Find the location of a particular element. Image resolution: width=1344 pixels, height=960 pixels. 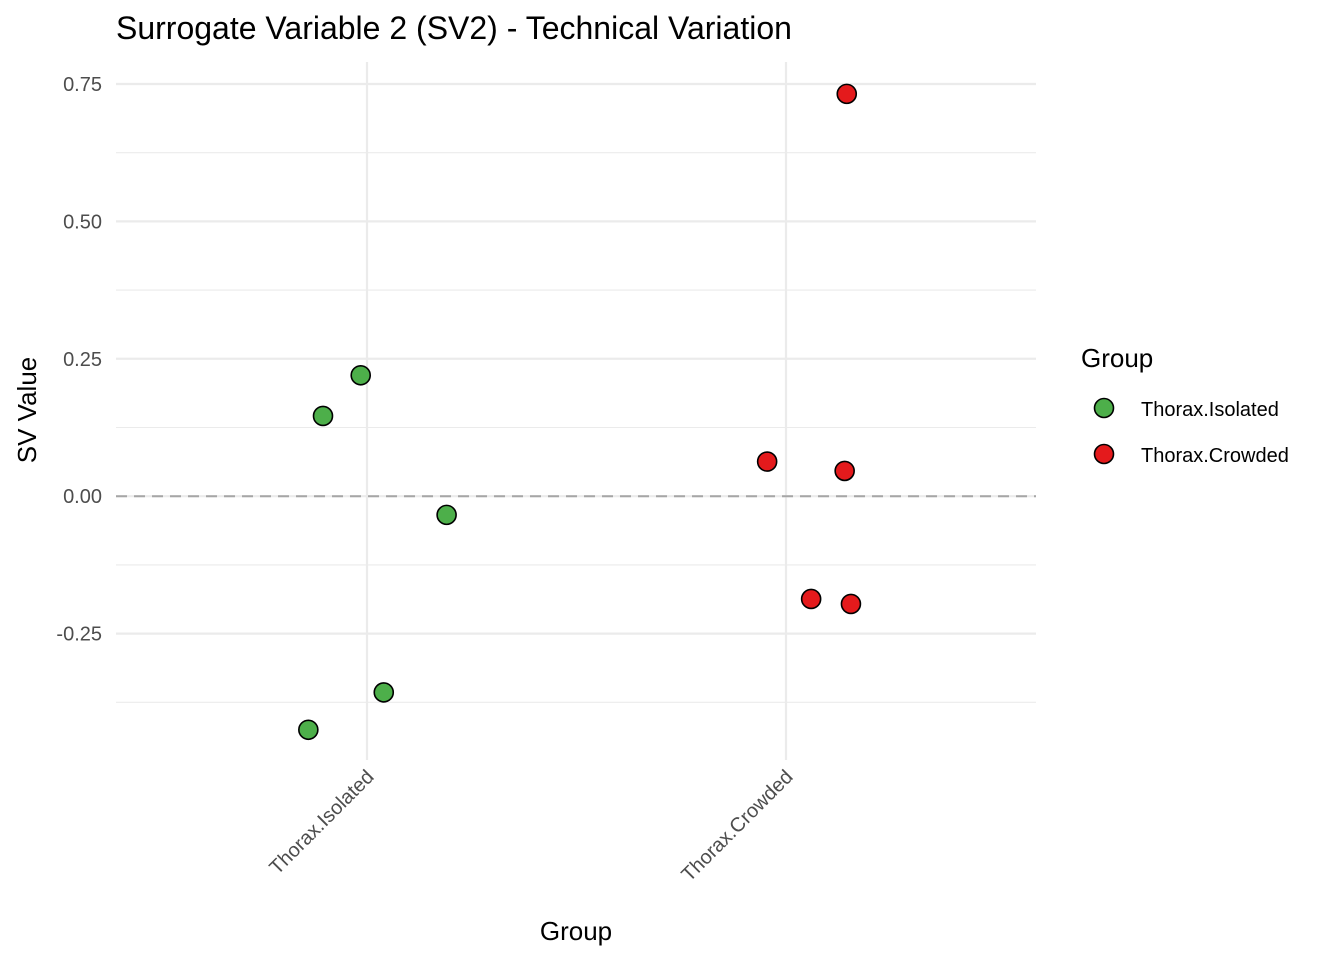

x-tick-label: Thorax.Isolated is located at coordinates (321, 822).